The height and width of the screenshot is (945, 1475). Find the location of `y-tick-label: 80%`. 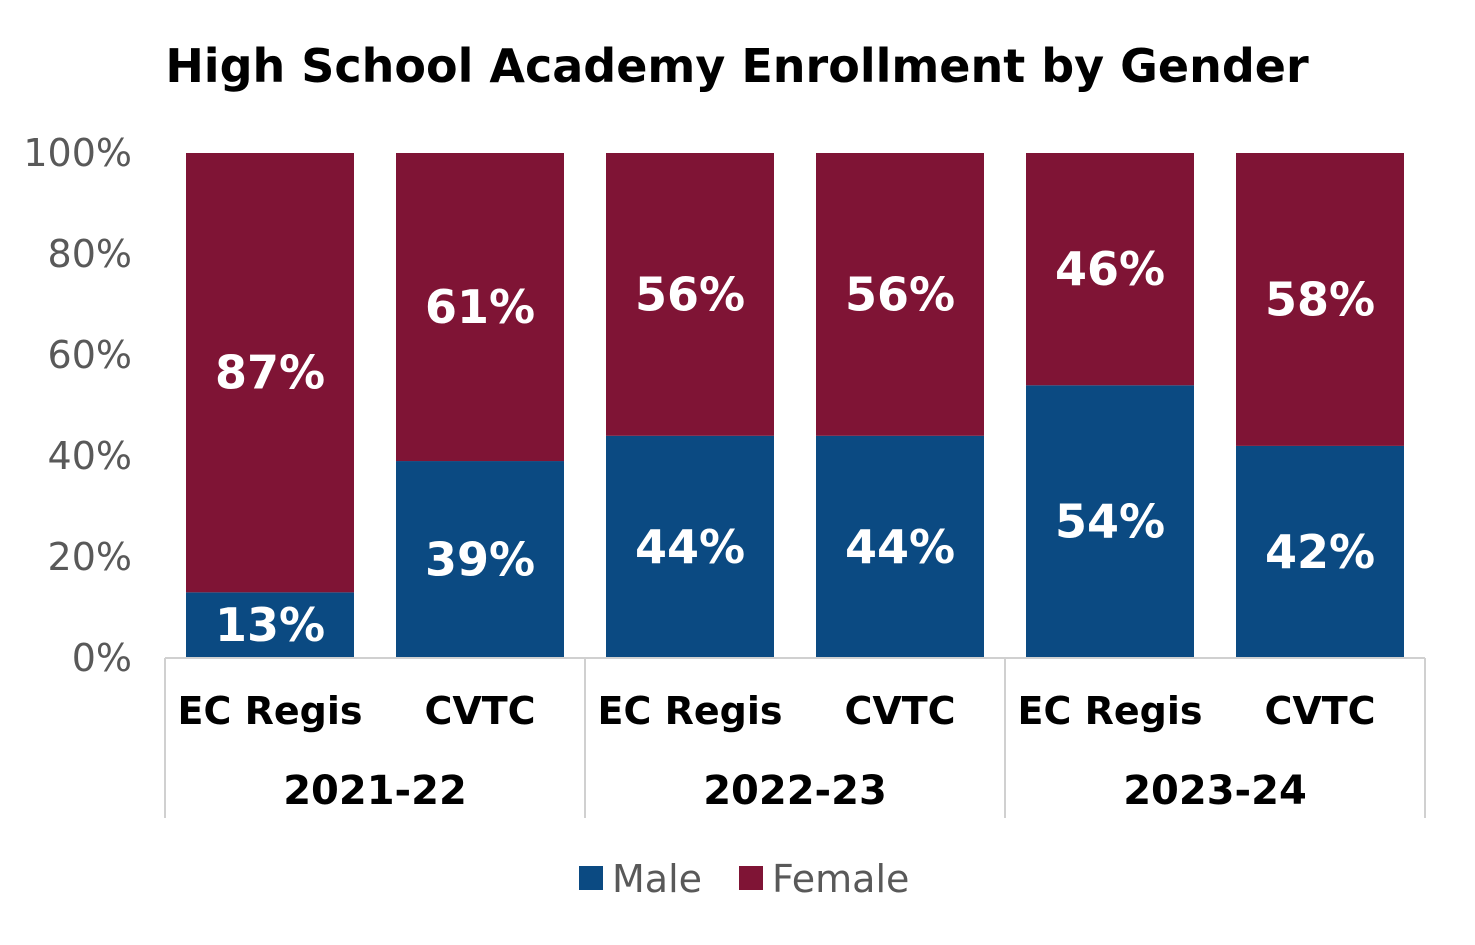

y-tick-label: 80% is located at coordinates (90, 254).